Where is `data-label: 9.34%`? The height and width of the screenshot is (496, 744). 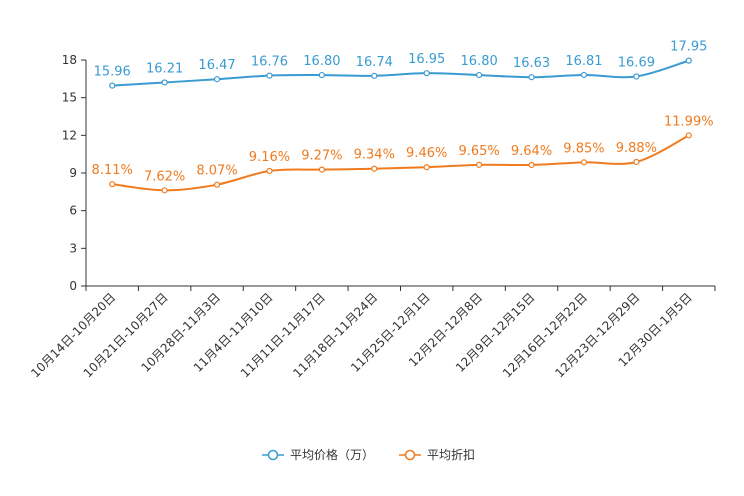 data-label: 9.34% is located at coordinates (374, 155).